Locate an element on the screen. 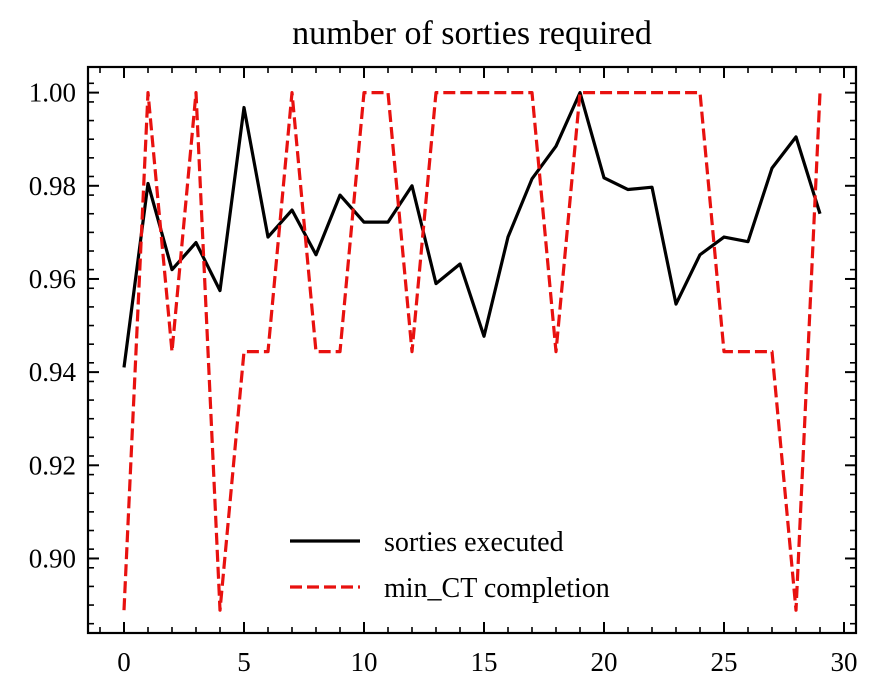  legend: sorties executed min_CT completion is located at coordinates (450, 565).